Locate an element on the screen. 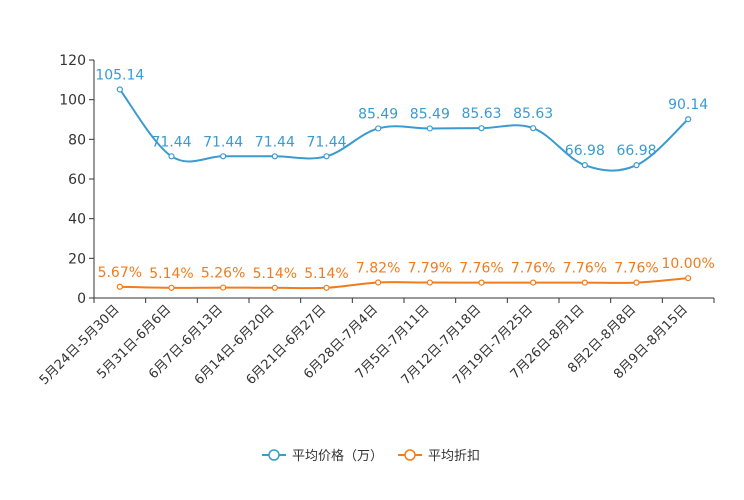 Image resolution: width=744 pixels, height=500 pixels. data-label: 5.67% is located at coordinates (120, 273).